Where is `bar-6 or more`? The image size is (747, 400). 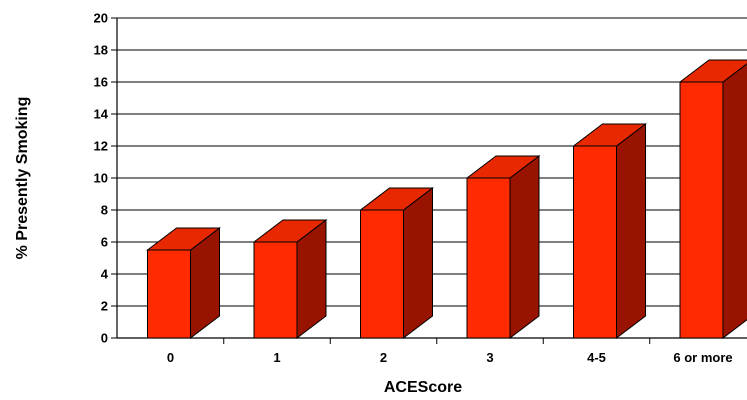
bar-6 or more is located at coordinates (712, 199).